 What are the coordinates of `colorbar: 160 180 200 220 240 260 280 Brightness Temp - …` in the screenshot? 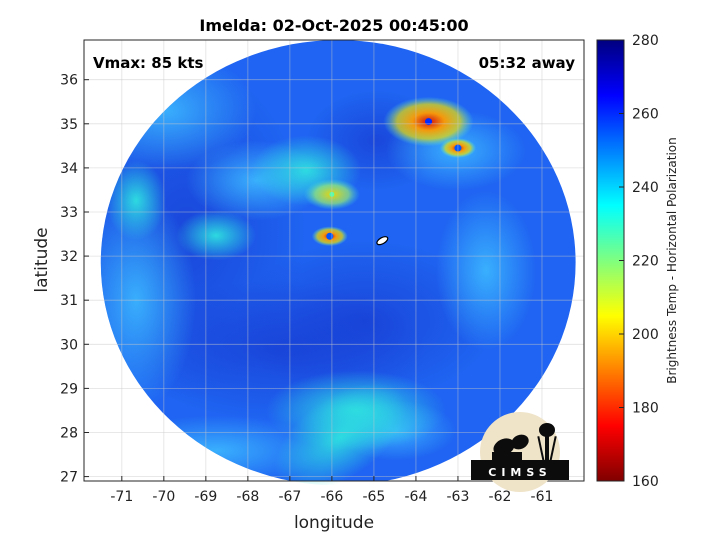 It's located at (637, 261).